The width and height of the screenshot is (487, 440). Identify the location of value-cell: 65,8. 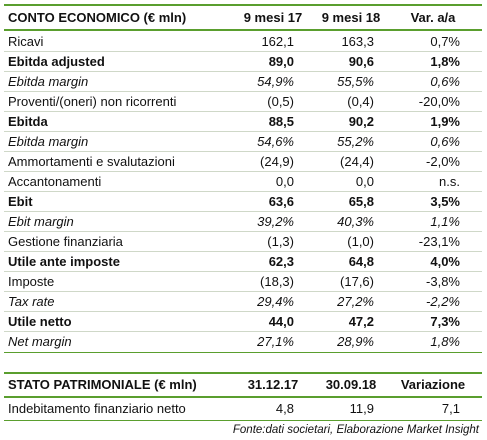
(361, 201).